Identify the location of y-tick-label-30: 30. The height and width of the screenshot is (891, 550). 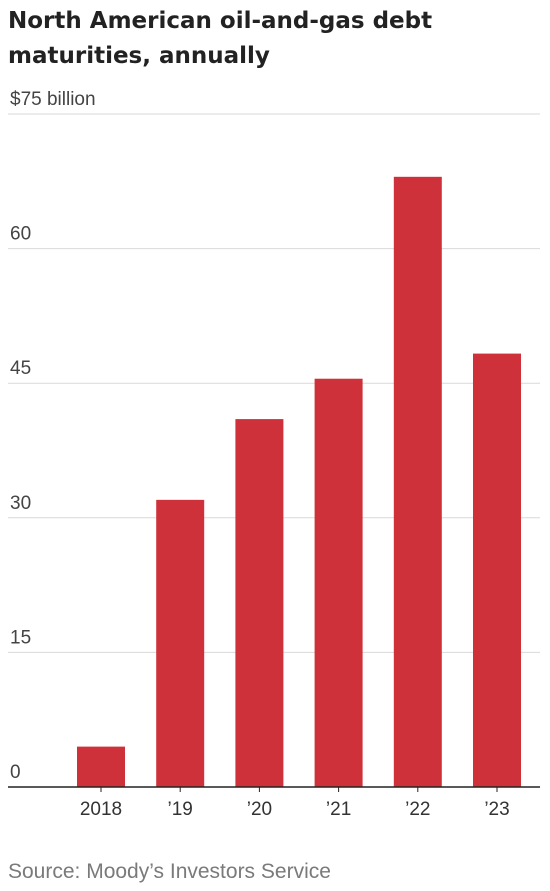
(20, 503).